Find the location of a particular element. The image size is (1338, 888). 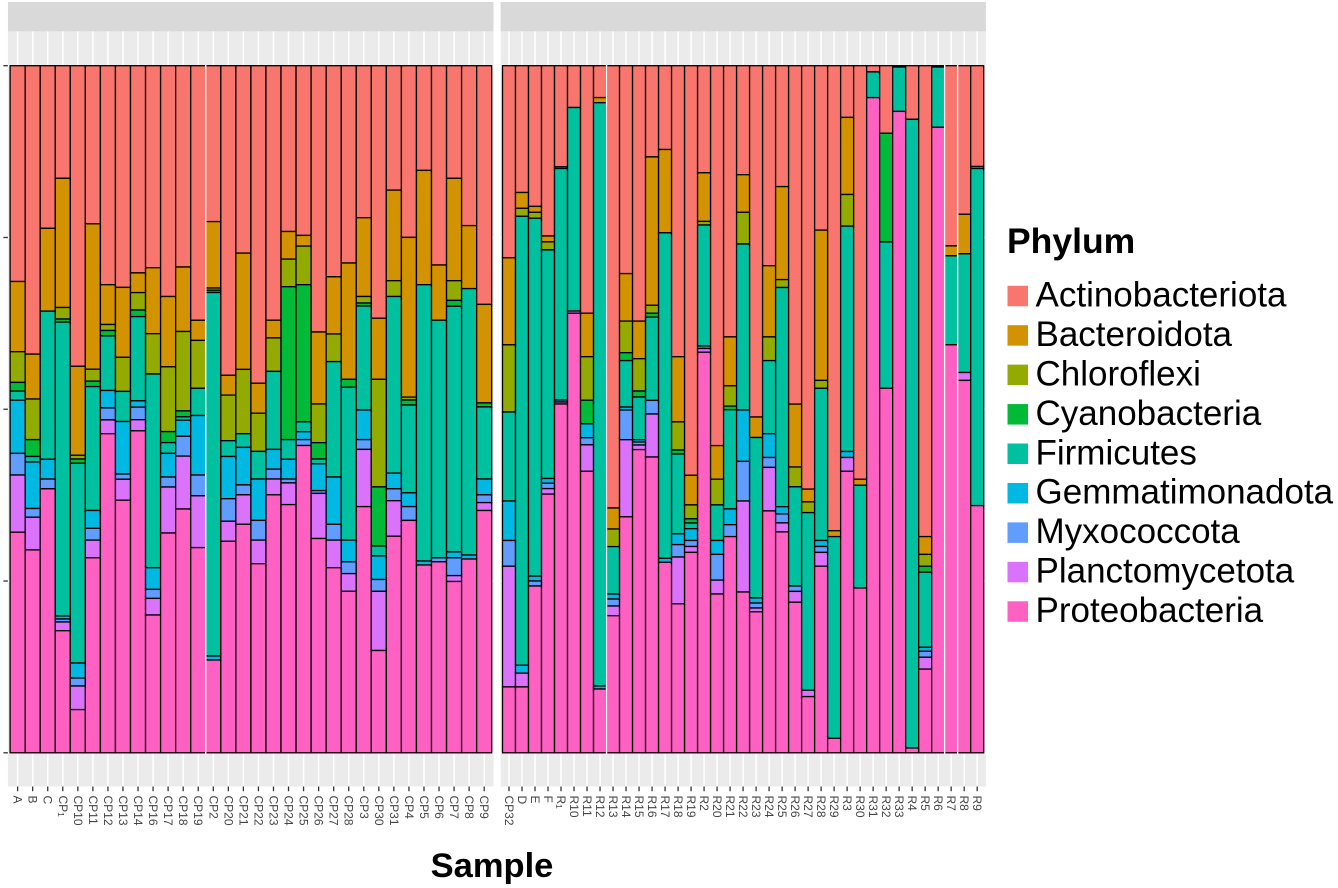

svg-text: D is located at coordinates (522, 800).